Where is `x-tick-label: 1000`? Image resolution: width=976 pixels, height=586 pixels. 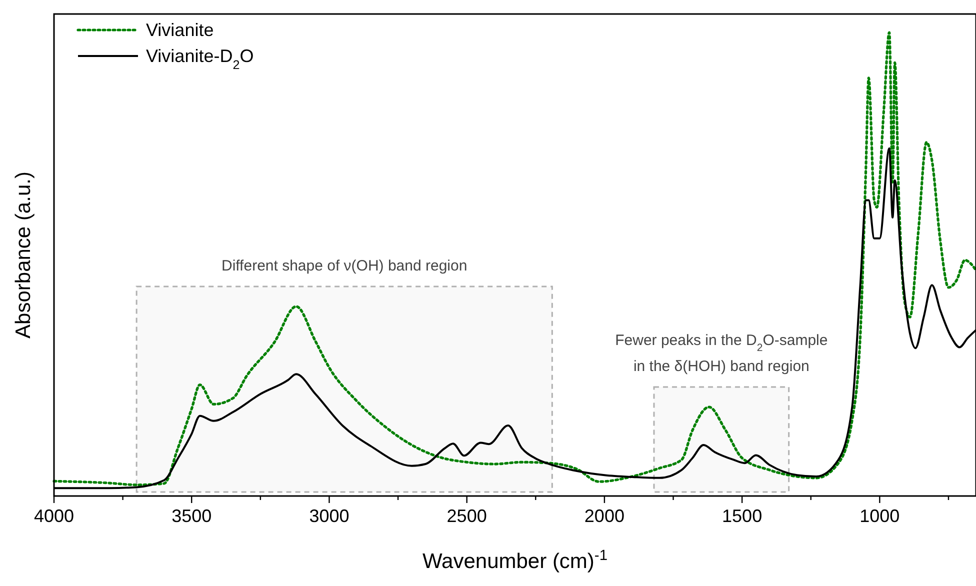
x-tick-label: 1000 is located at coordinates (880, 516).